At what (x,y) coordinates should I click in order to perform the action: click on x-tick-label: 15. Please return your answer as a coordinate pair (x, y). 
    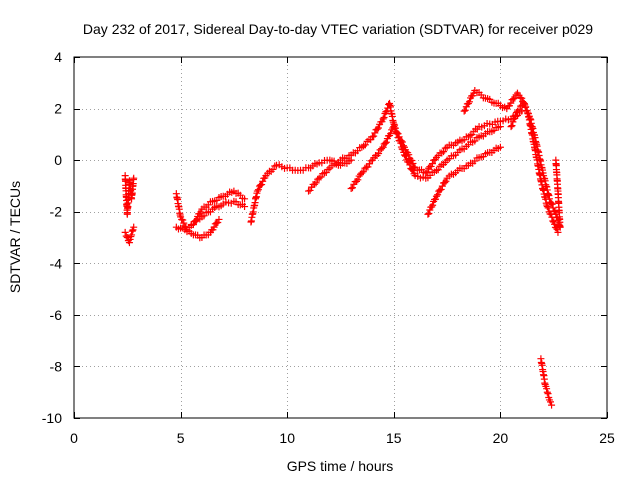
    Looking at the image, I should click on (394, 438).